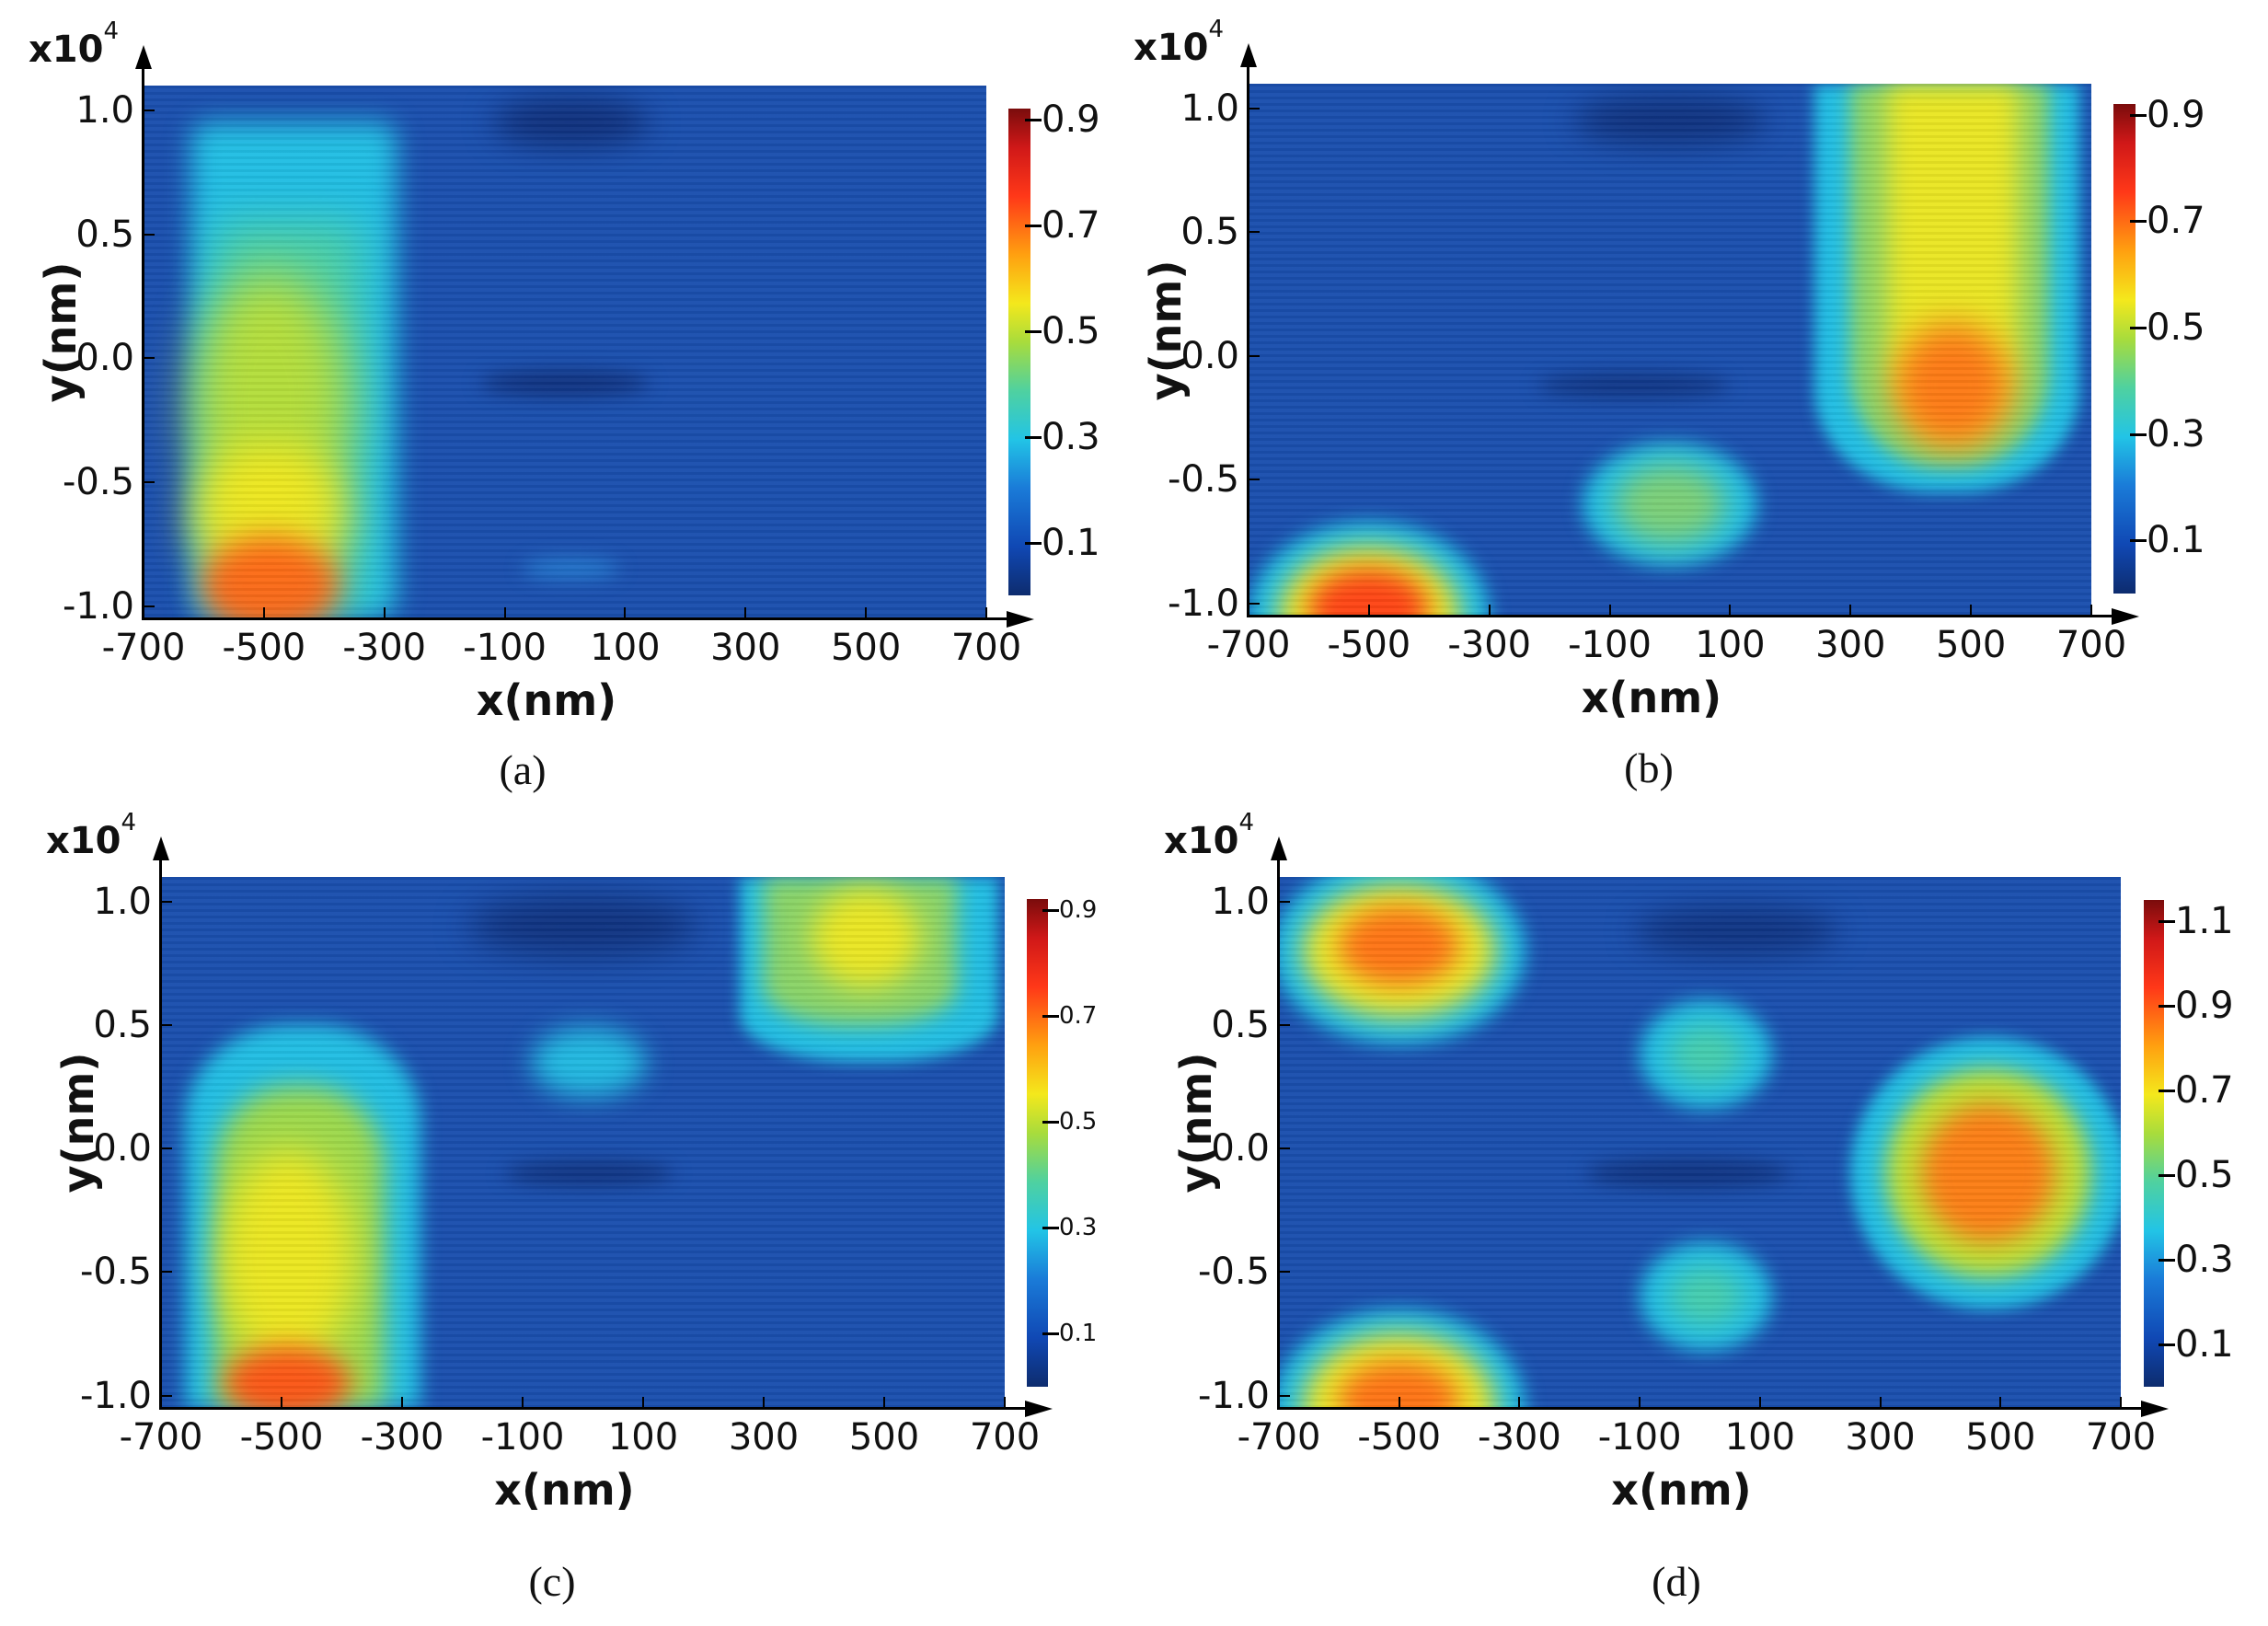  What do you see at coordinates (552, 1582) in the screenshot?
I see `panel-caption: (c)` at bounding box center [552, 1582].